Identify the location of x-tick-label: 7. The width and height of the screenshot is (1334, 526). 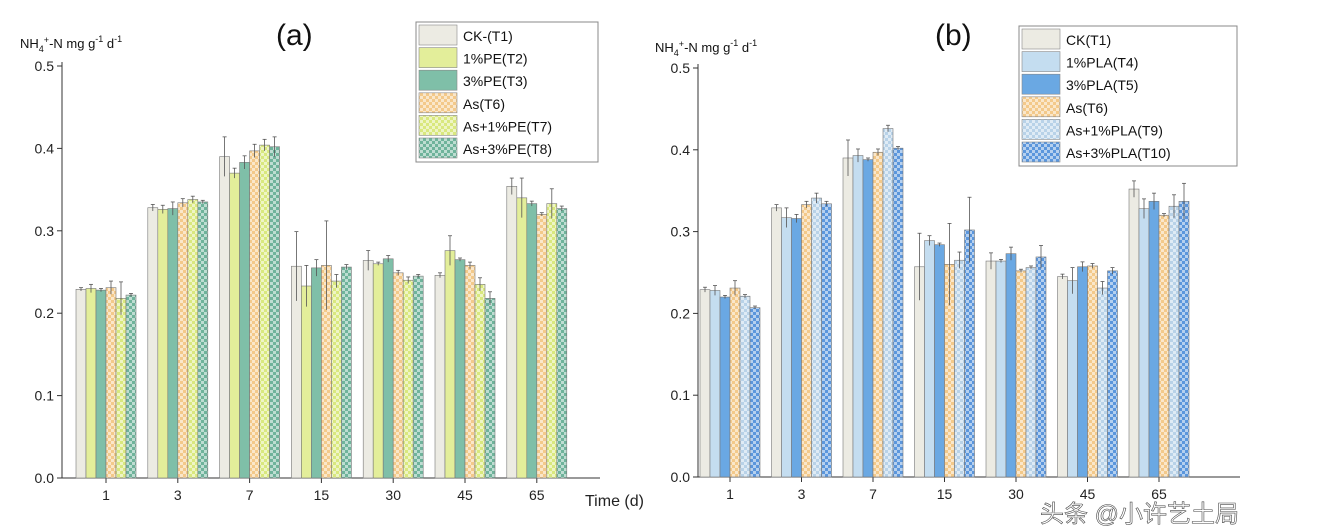
(250, 495).